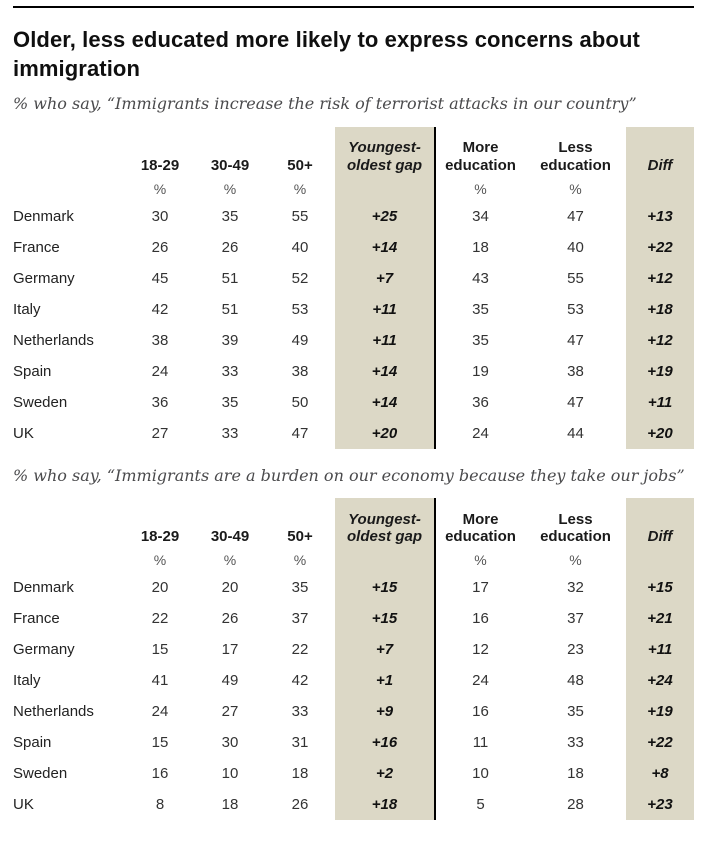 This screenshot has height=864, width=707. I want to click on value-30-49: 20, so click(230, 588).